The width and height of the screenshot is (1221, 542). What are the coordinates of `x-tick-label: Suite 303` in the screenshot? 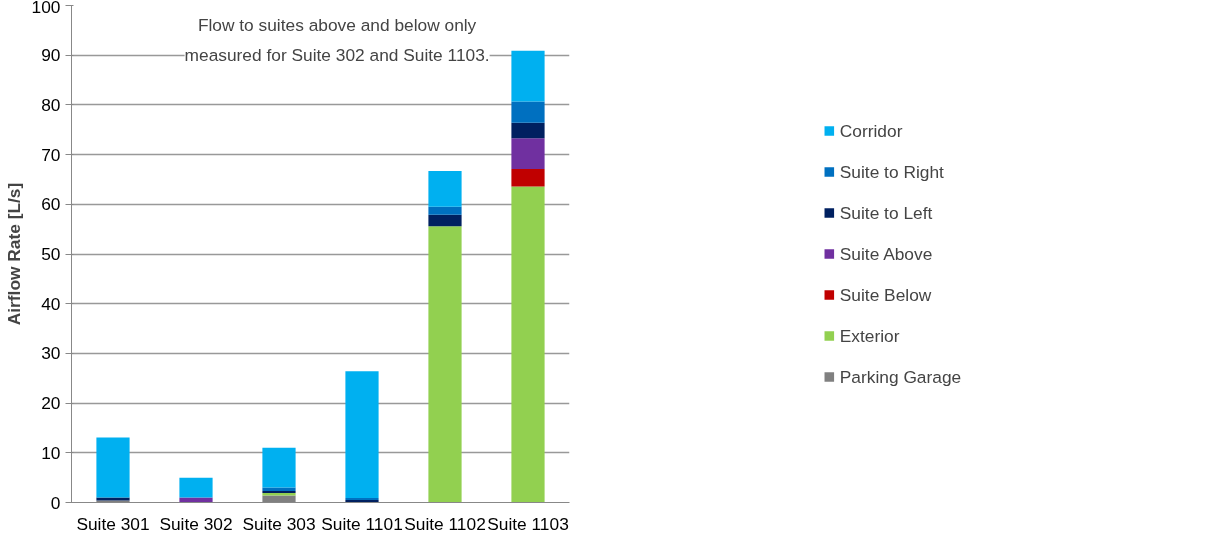 It's located at (279, 523).